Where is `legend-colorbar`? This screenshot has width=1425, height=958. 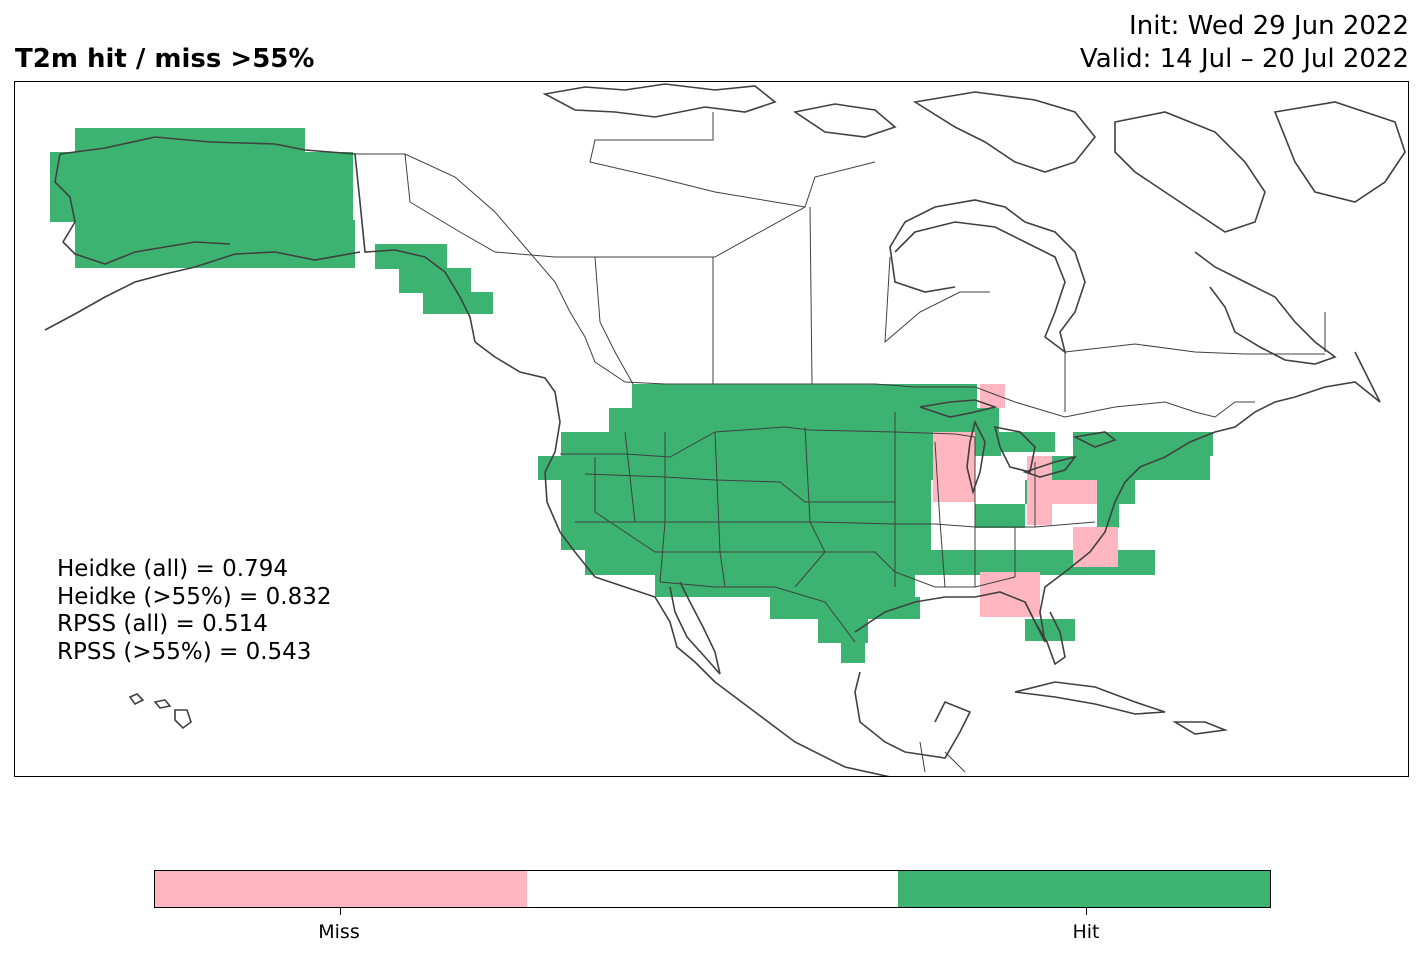
legend-colorbar is located at coordinates (712, 889).